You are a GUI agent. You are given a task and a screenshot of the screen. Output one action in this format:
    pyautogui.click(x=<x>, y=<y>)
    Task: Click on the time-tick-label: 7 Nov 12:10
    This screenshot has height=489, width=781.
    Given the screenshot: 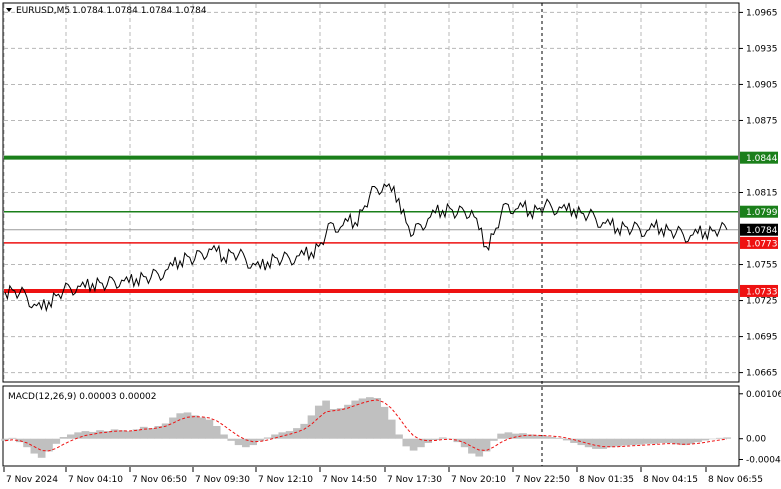 What is the action you would take?
    pyautogui.click(x=285, y=480)
    